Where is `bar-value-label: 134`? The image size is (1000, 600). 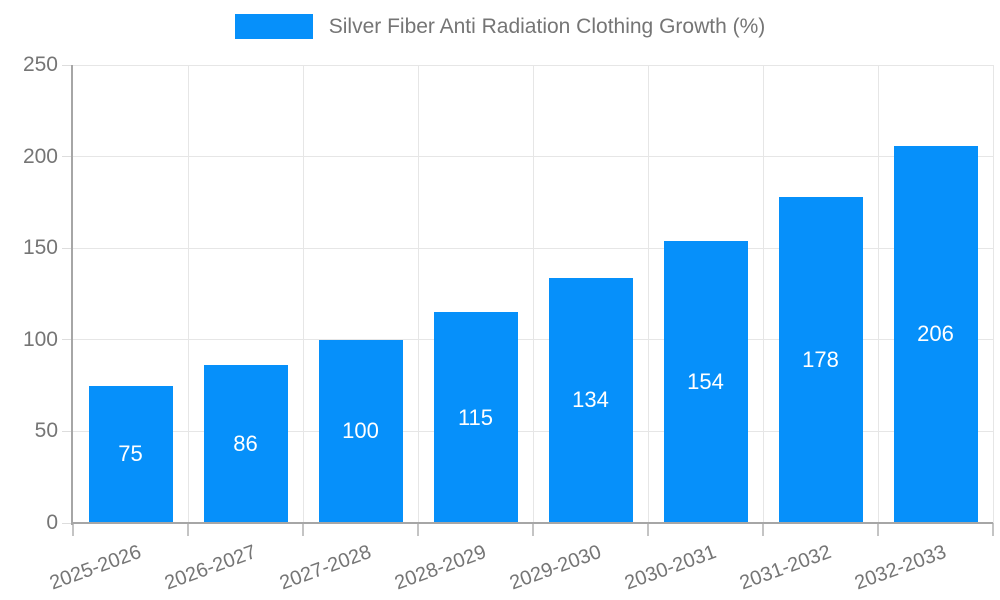 bar-value-label: 134 is located at coordinates (590, 400).